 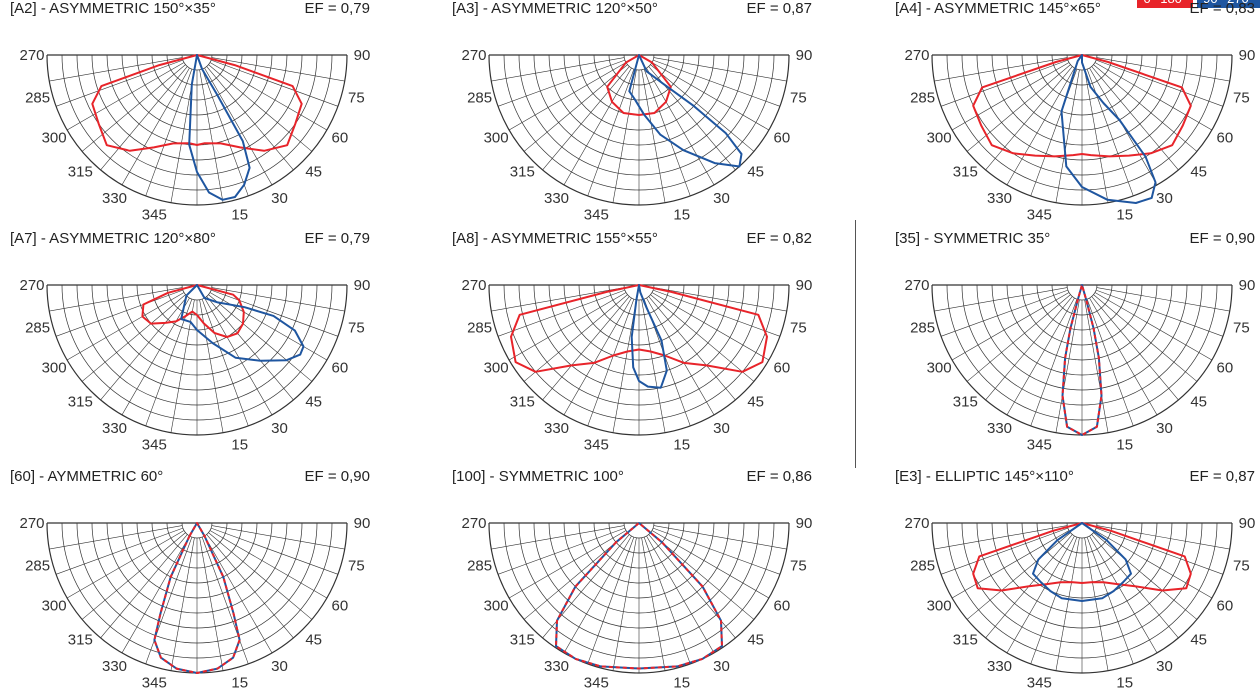 What do you see at coordinates (973, 238) in the screenshot?
I see `panel-title: [35] - SYMMETRIC 35°` at bounding box center [973, 238].